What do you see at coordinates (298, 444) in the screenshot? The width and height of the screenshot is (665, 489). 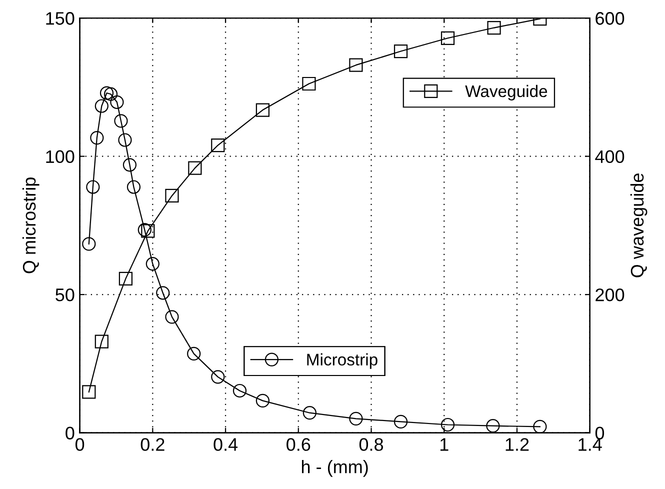 I see `x-tick-label: 0.6` at bounding box center [298, 444].